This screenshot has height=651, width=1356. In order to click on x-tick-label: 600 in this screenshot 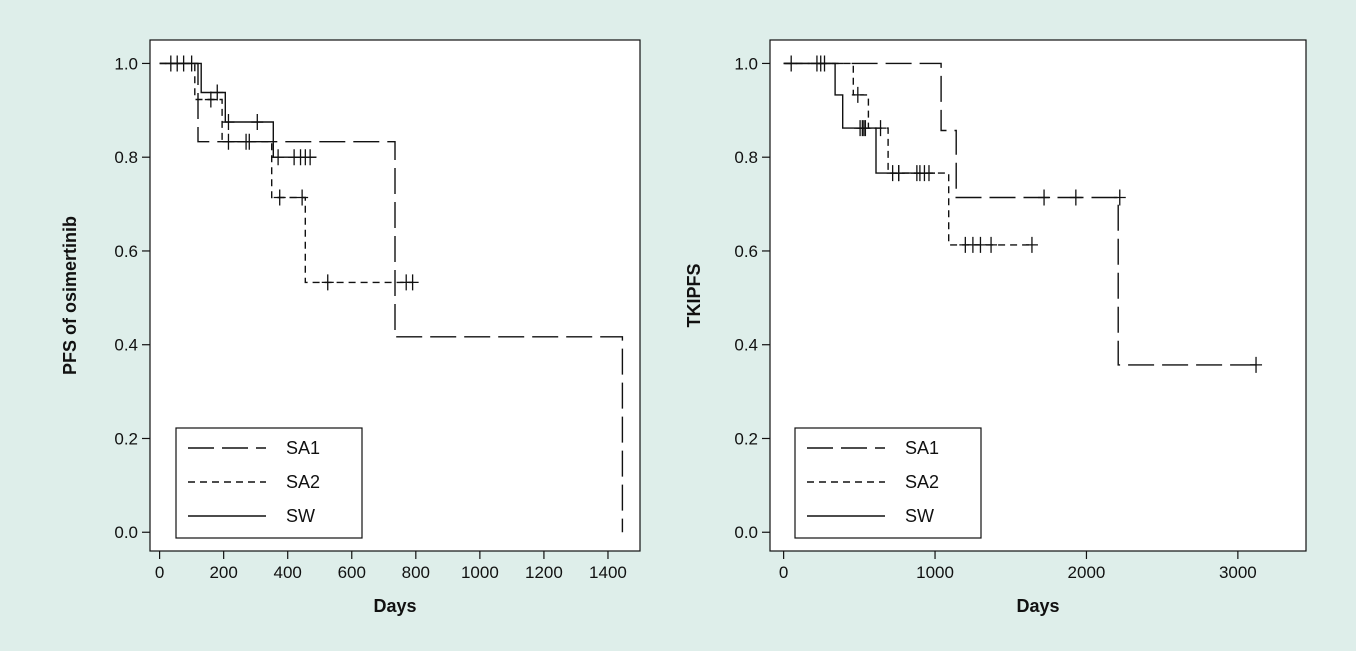, I will do `click(352, 572)`.